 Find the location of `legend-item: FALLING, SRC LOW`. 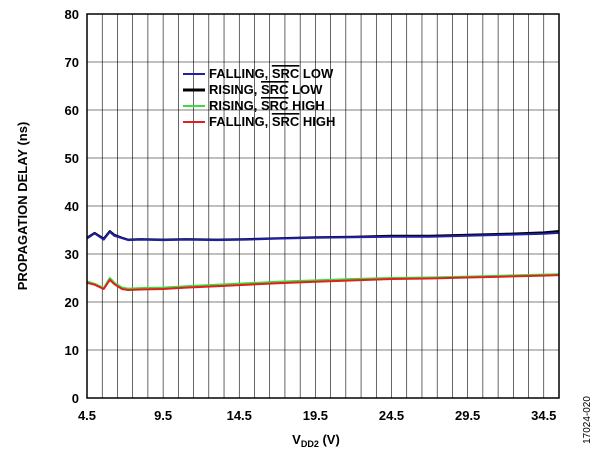

legend-item: FALLING, SRC LOW is located at coordinates (258, 73).